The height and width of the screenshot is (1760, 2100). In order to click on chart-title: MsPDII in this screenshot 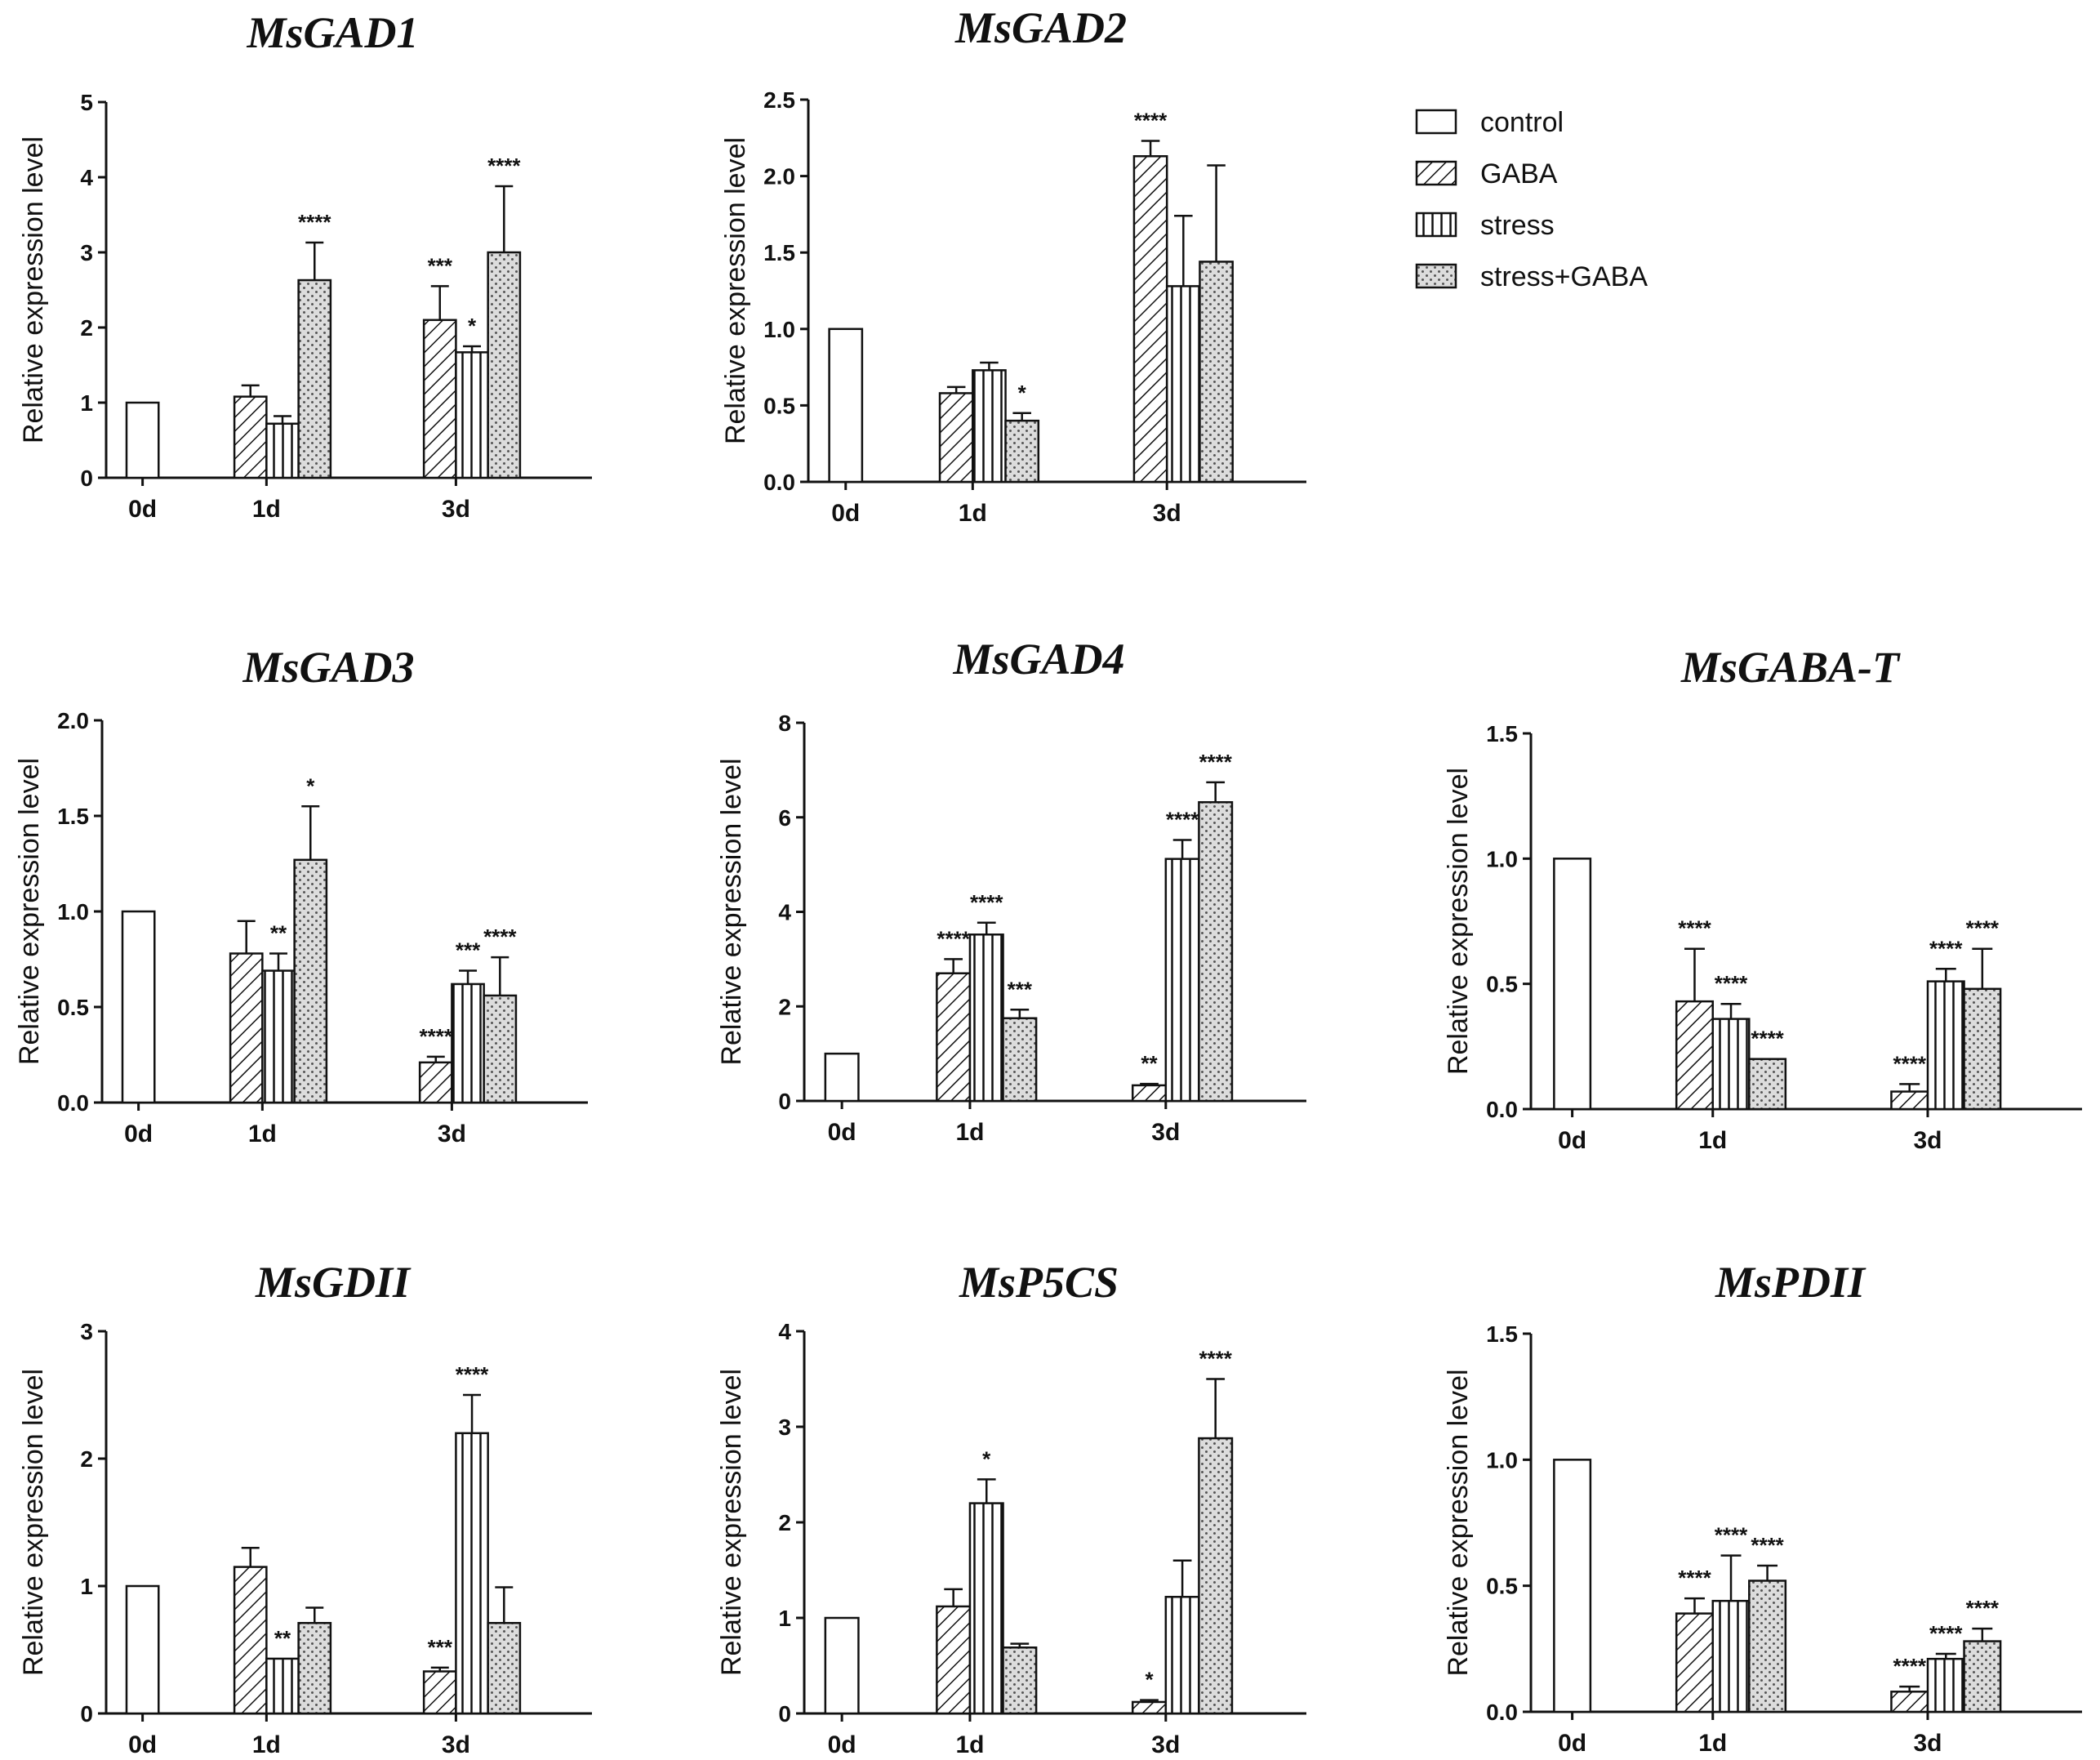, I will do `click(1790, 1282)`.